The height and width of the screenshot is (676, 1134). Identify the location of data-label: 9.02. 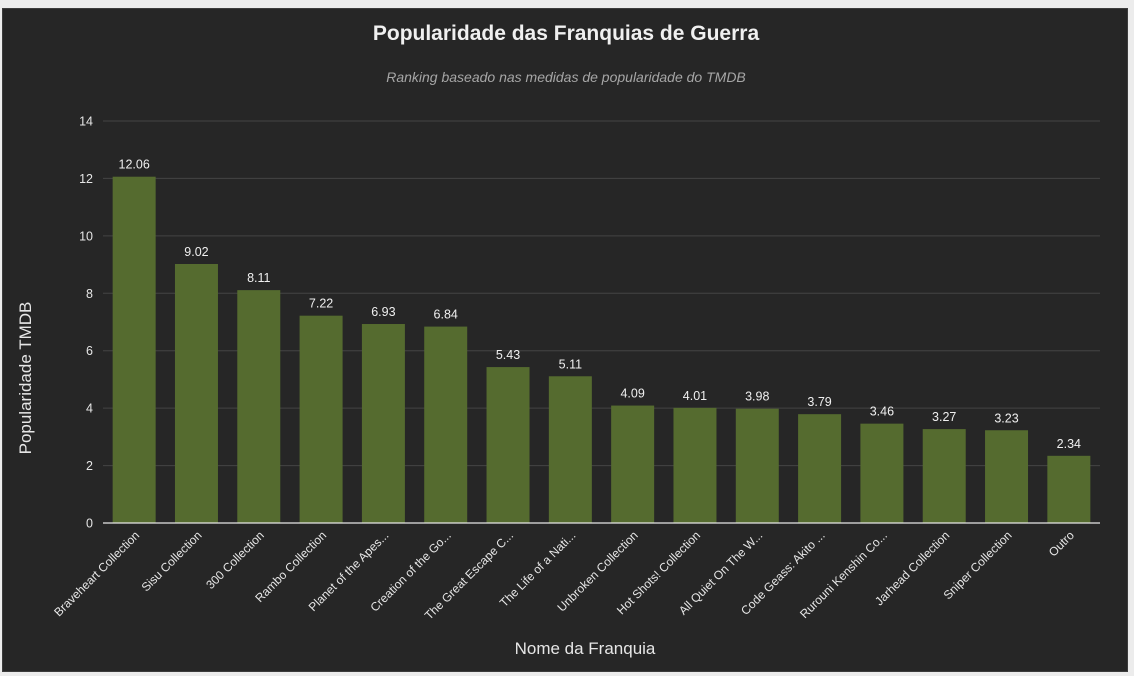
(196, 252).